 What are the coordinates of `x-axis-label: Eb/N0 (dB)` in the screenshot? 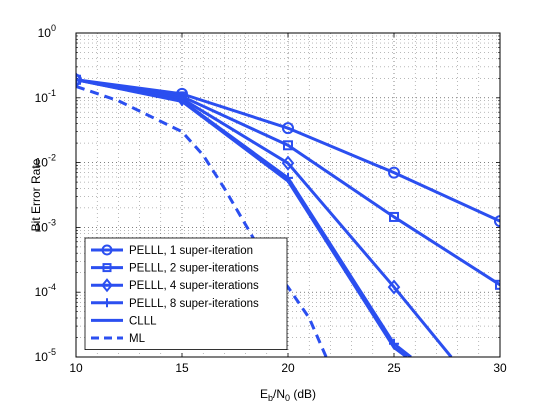 It's located at (288, 395).